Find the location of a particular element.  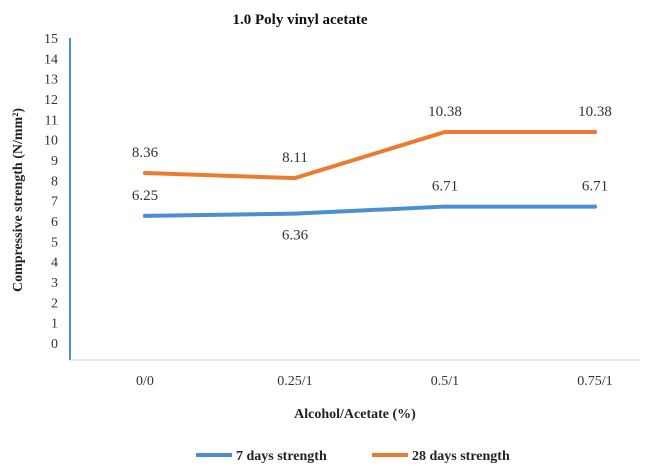

y-tick-label: 9 is located at coordinates (54, 161).